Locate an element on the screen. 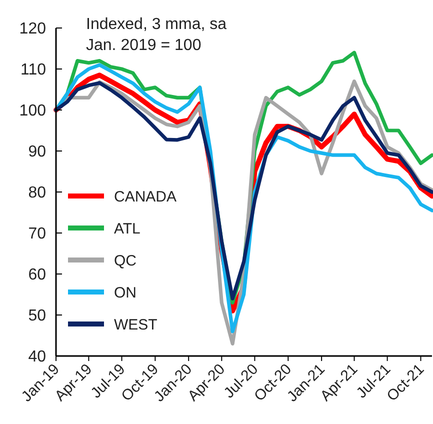 The height and width of the screenshot is (424, 433). y-tick-label: 50 is located at coordinates (37, 316).